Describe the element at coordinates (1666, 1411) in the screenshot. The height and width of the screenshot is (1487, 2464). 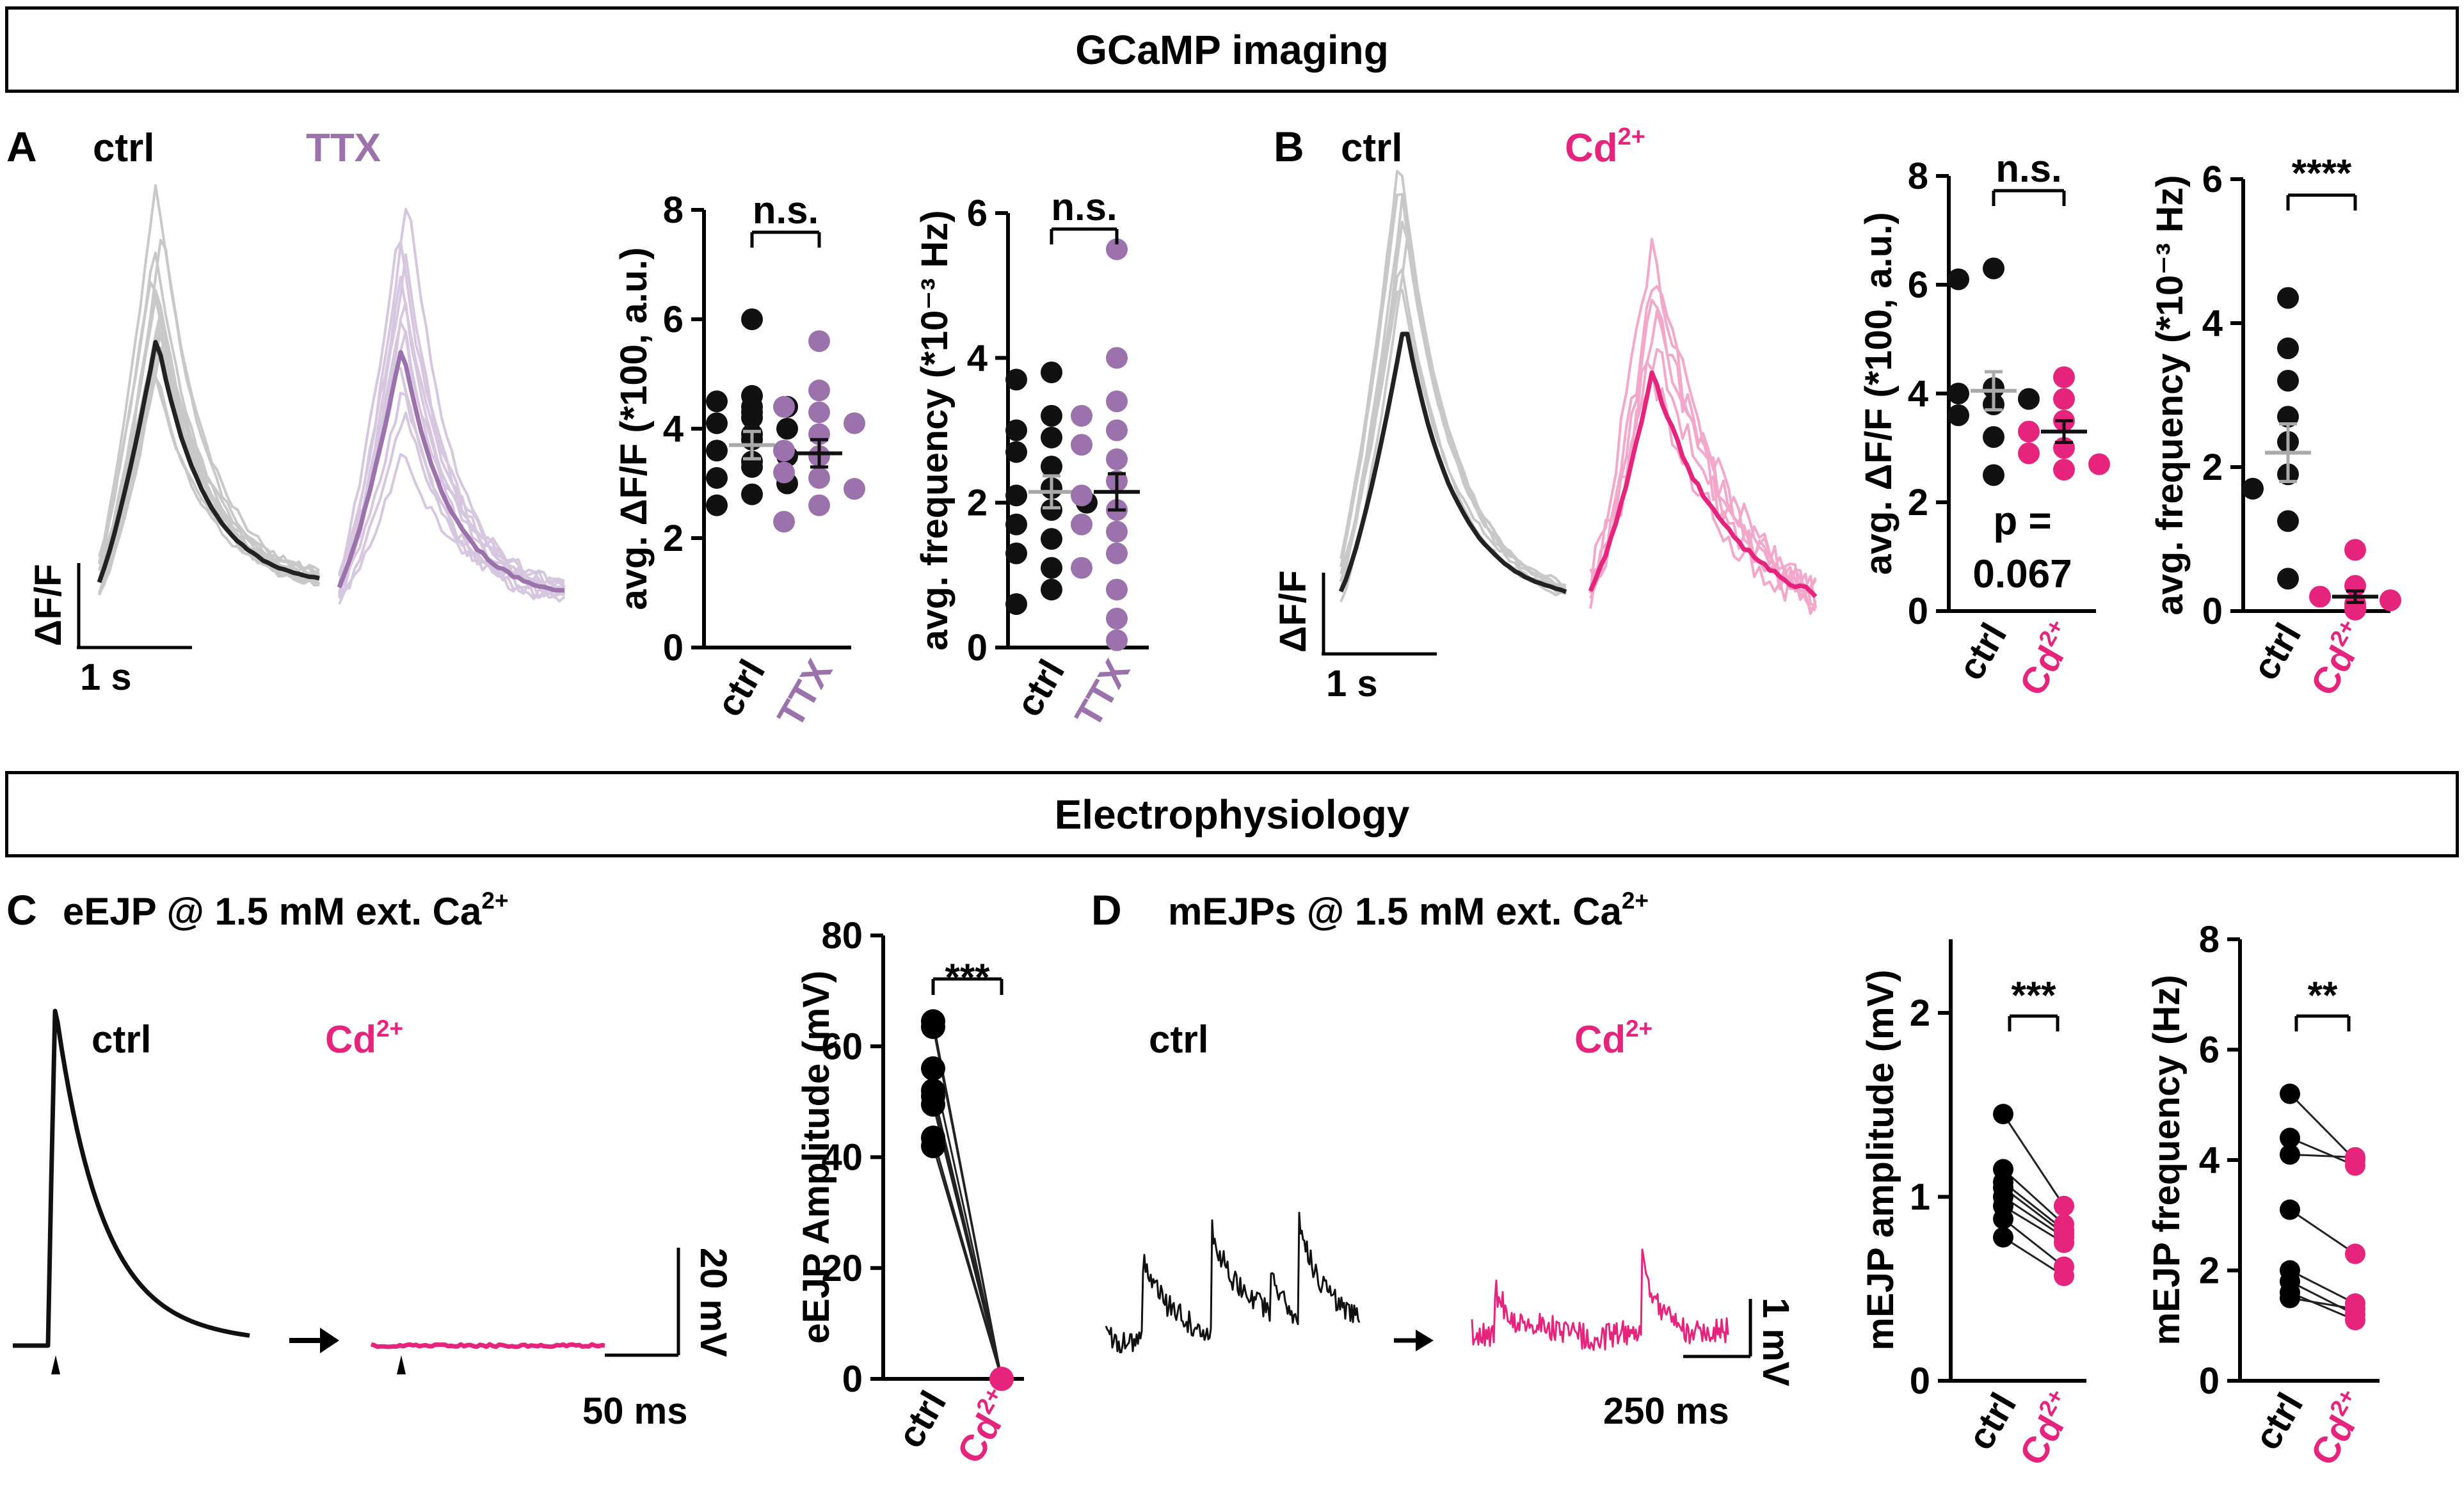
I see `panel-d-scalebar-x-label: 250 ms` at that location.